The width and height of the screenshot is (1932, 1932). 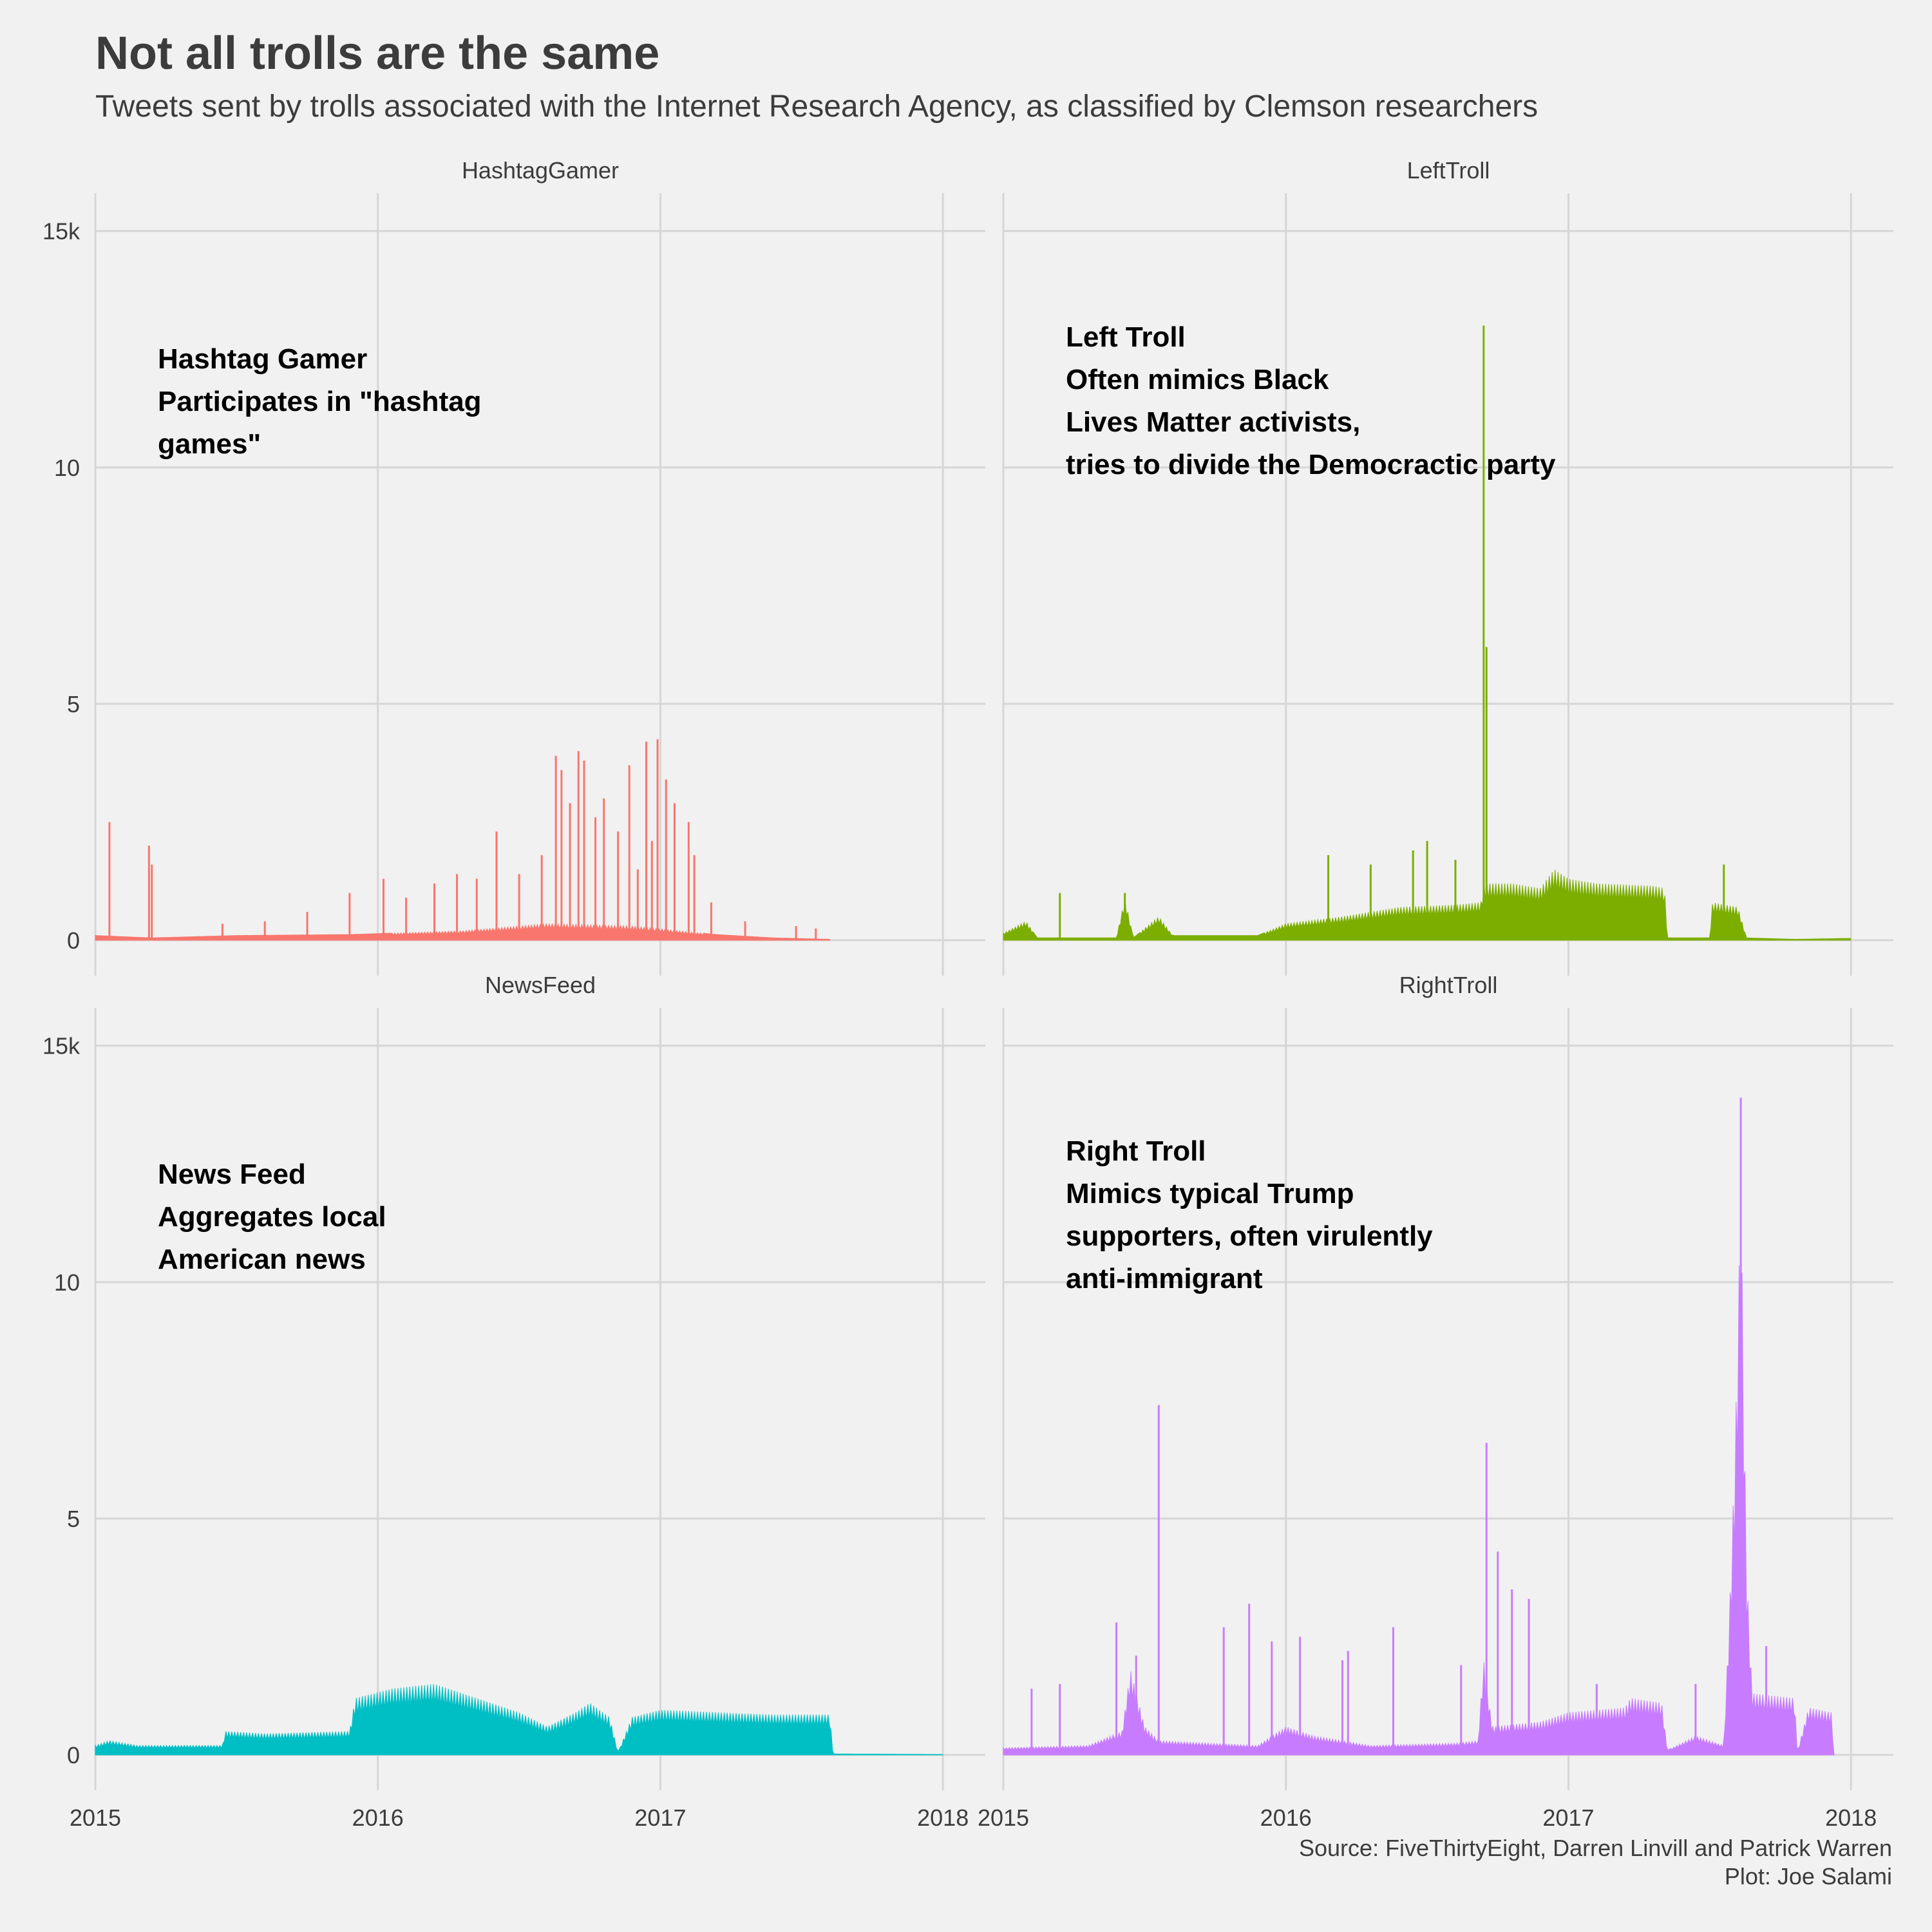 I want to click on chart-title: Not all trolls are the same, so click(x=378, y=54).